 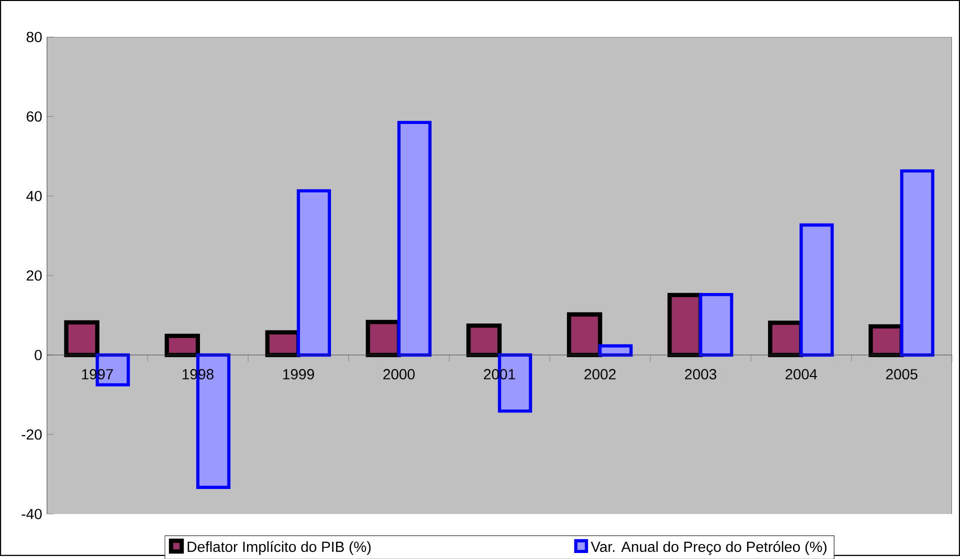 What do you see at coordinates (802, 374) in the screenshot?
I see `x-tick-label: 2004` at bounding box center [802, 374].